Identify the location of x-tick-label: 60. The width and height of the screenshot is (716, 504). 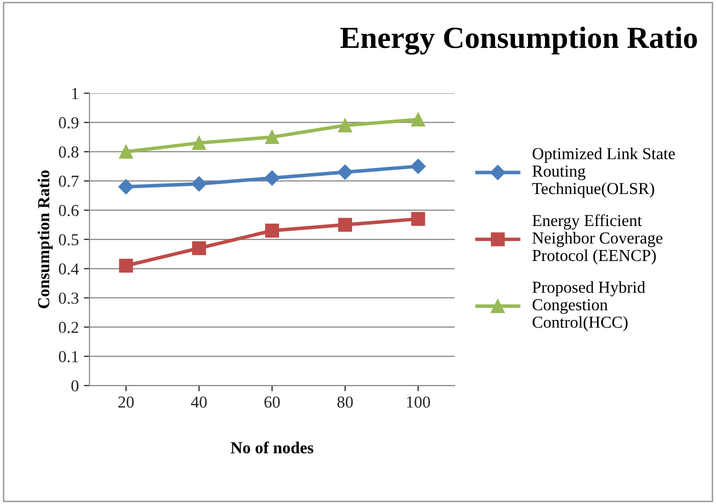
(272, 402).